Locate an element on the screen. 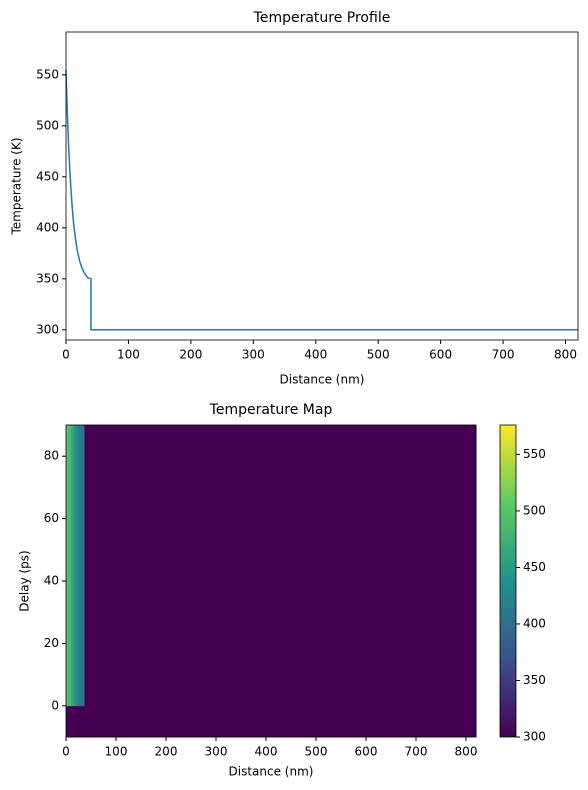 This screenshot has width=588, height=790. y-tick-label: 0 is located at coordinates (55, 705).